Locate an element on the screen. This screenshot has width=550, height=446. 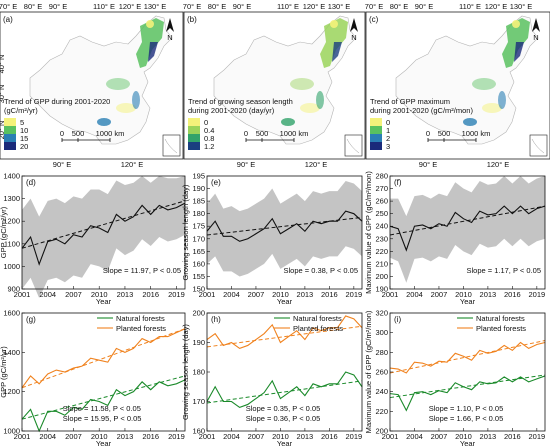
panel-label: (i) is located at coordinates (397, 319).